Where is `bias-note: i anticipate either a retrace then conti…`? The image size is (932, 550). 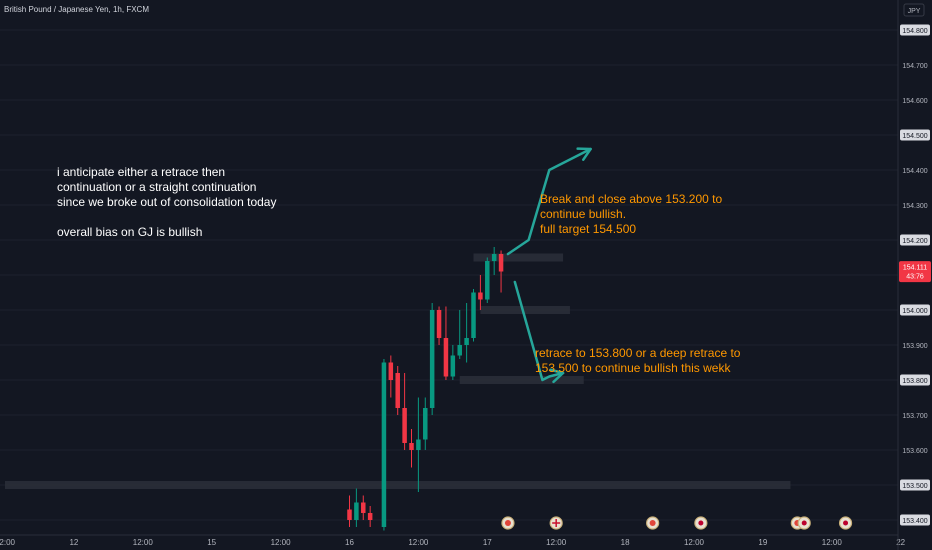
bias-note: i anticipate either a retrace then conti… is located at coordinates (167, 202).